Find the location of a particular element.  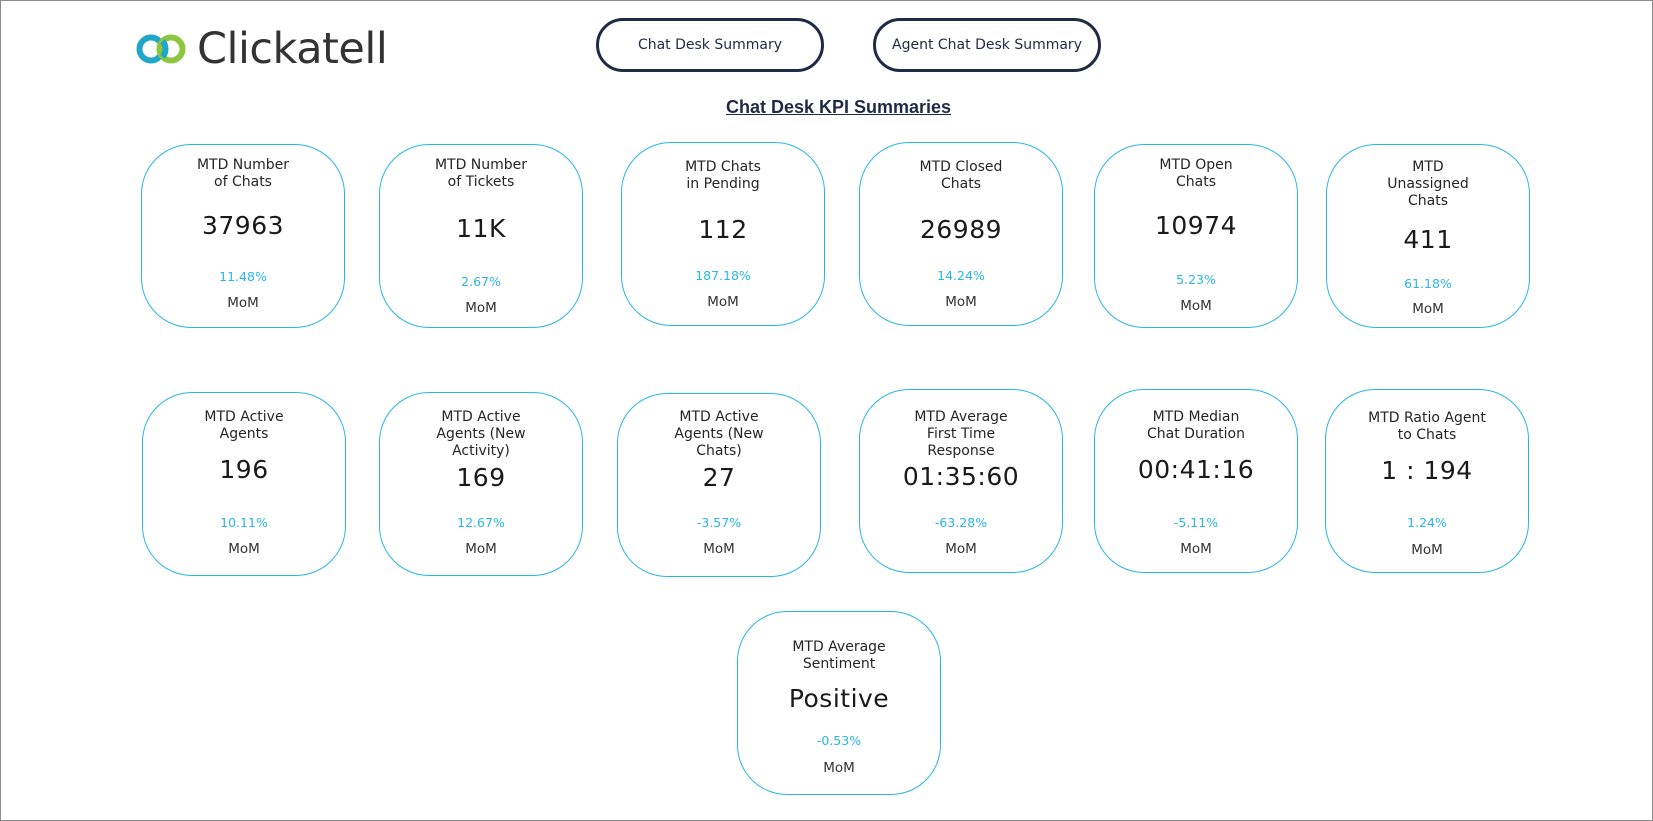

kpi-change: -3.57% is located at coordinates (719, 522).